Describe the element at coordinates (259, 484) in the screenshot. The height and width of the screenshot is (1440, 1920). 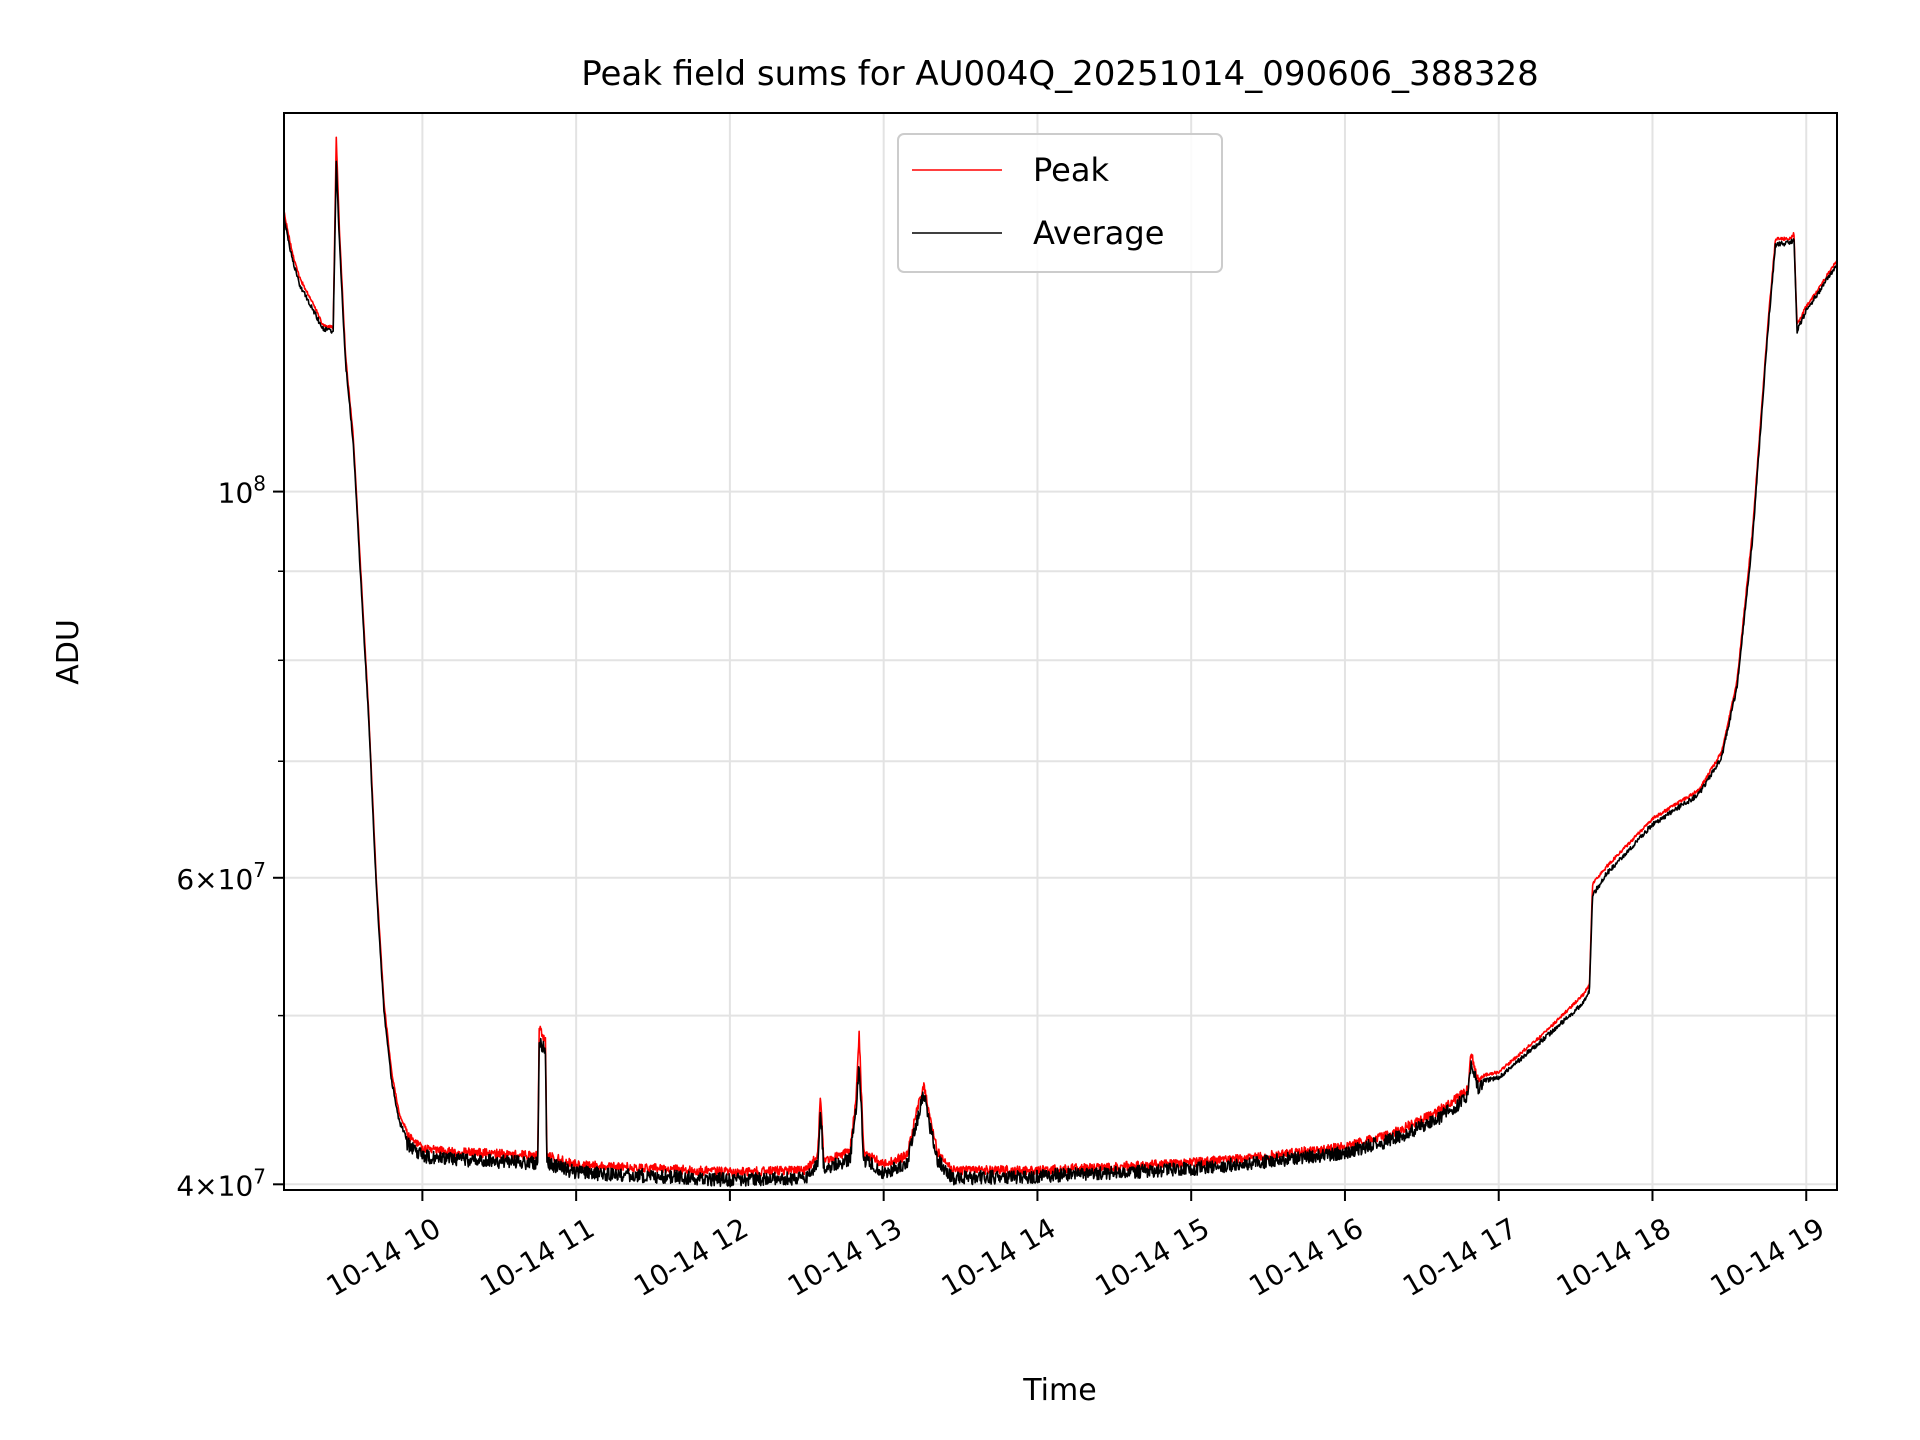
I see `y-tick-label-exponent: 8` at that location.